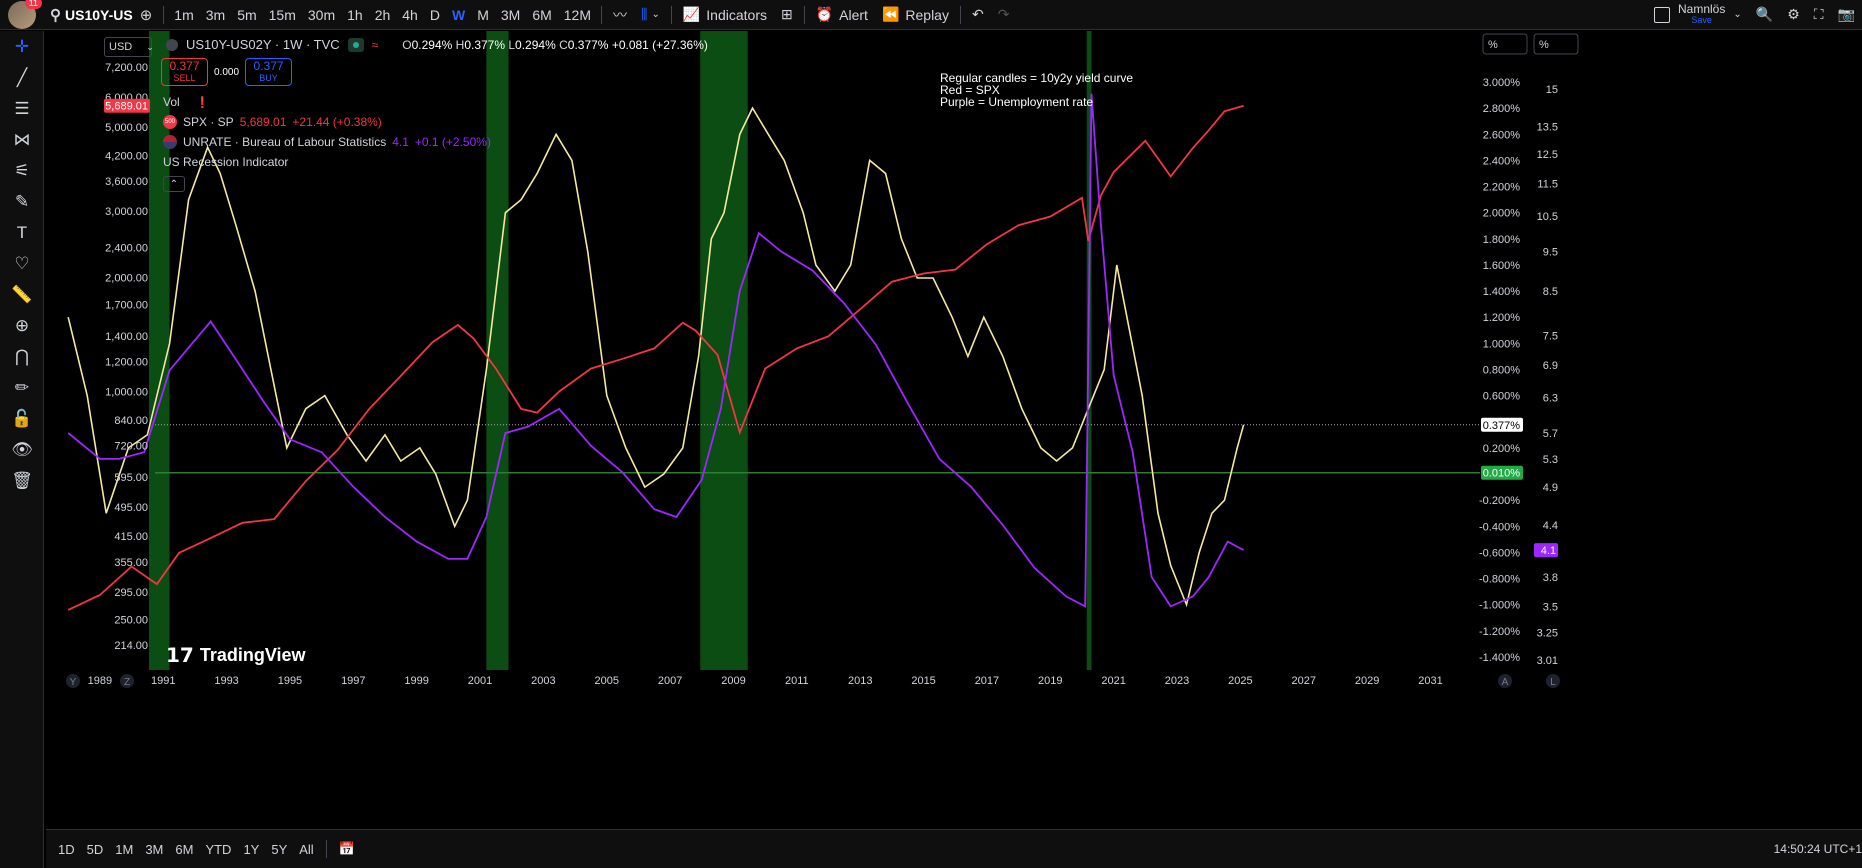  What do you see at coordinates (172, 44) in the screenshot?
I see `symbol-logo-icon` at bounding box center [172, 44].